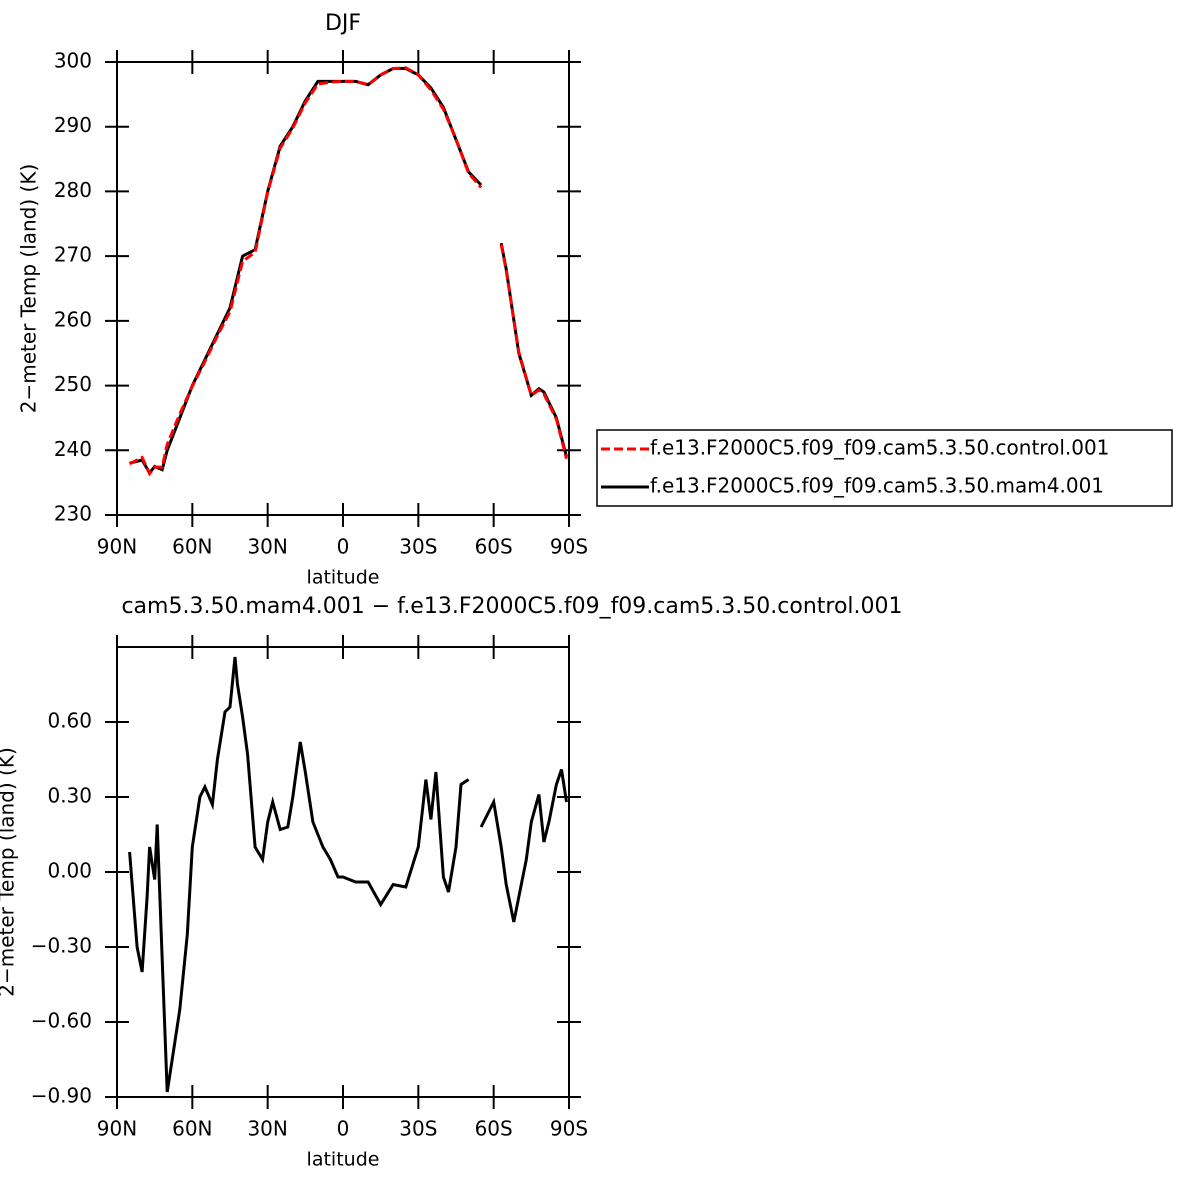 The width and height of the screenshot is (1188, 1189). I want to click on legend-box, so click(884, 468).